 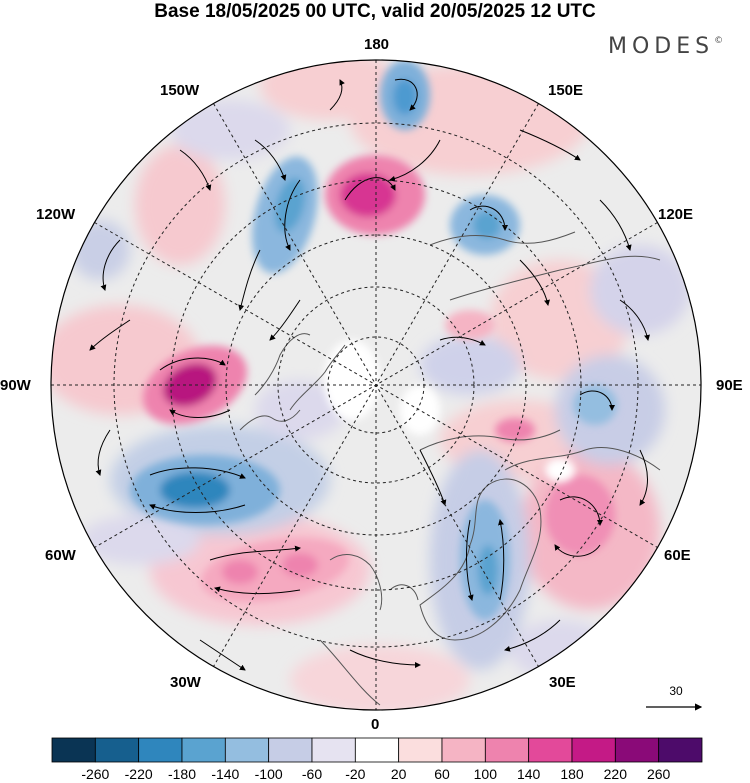 I want to click on colorbar-tick-label: -260, so click(x=95, y=774).